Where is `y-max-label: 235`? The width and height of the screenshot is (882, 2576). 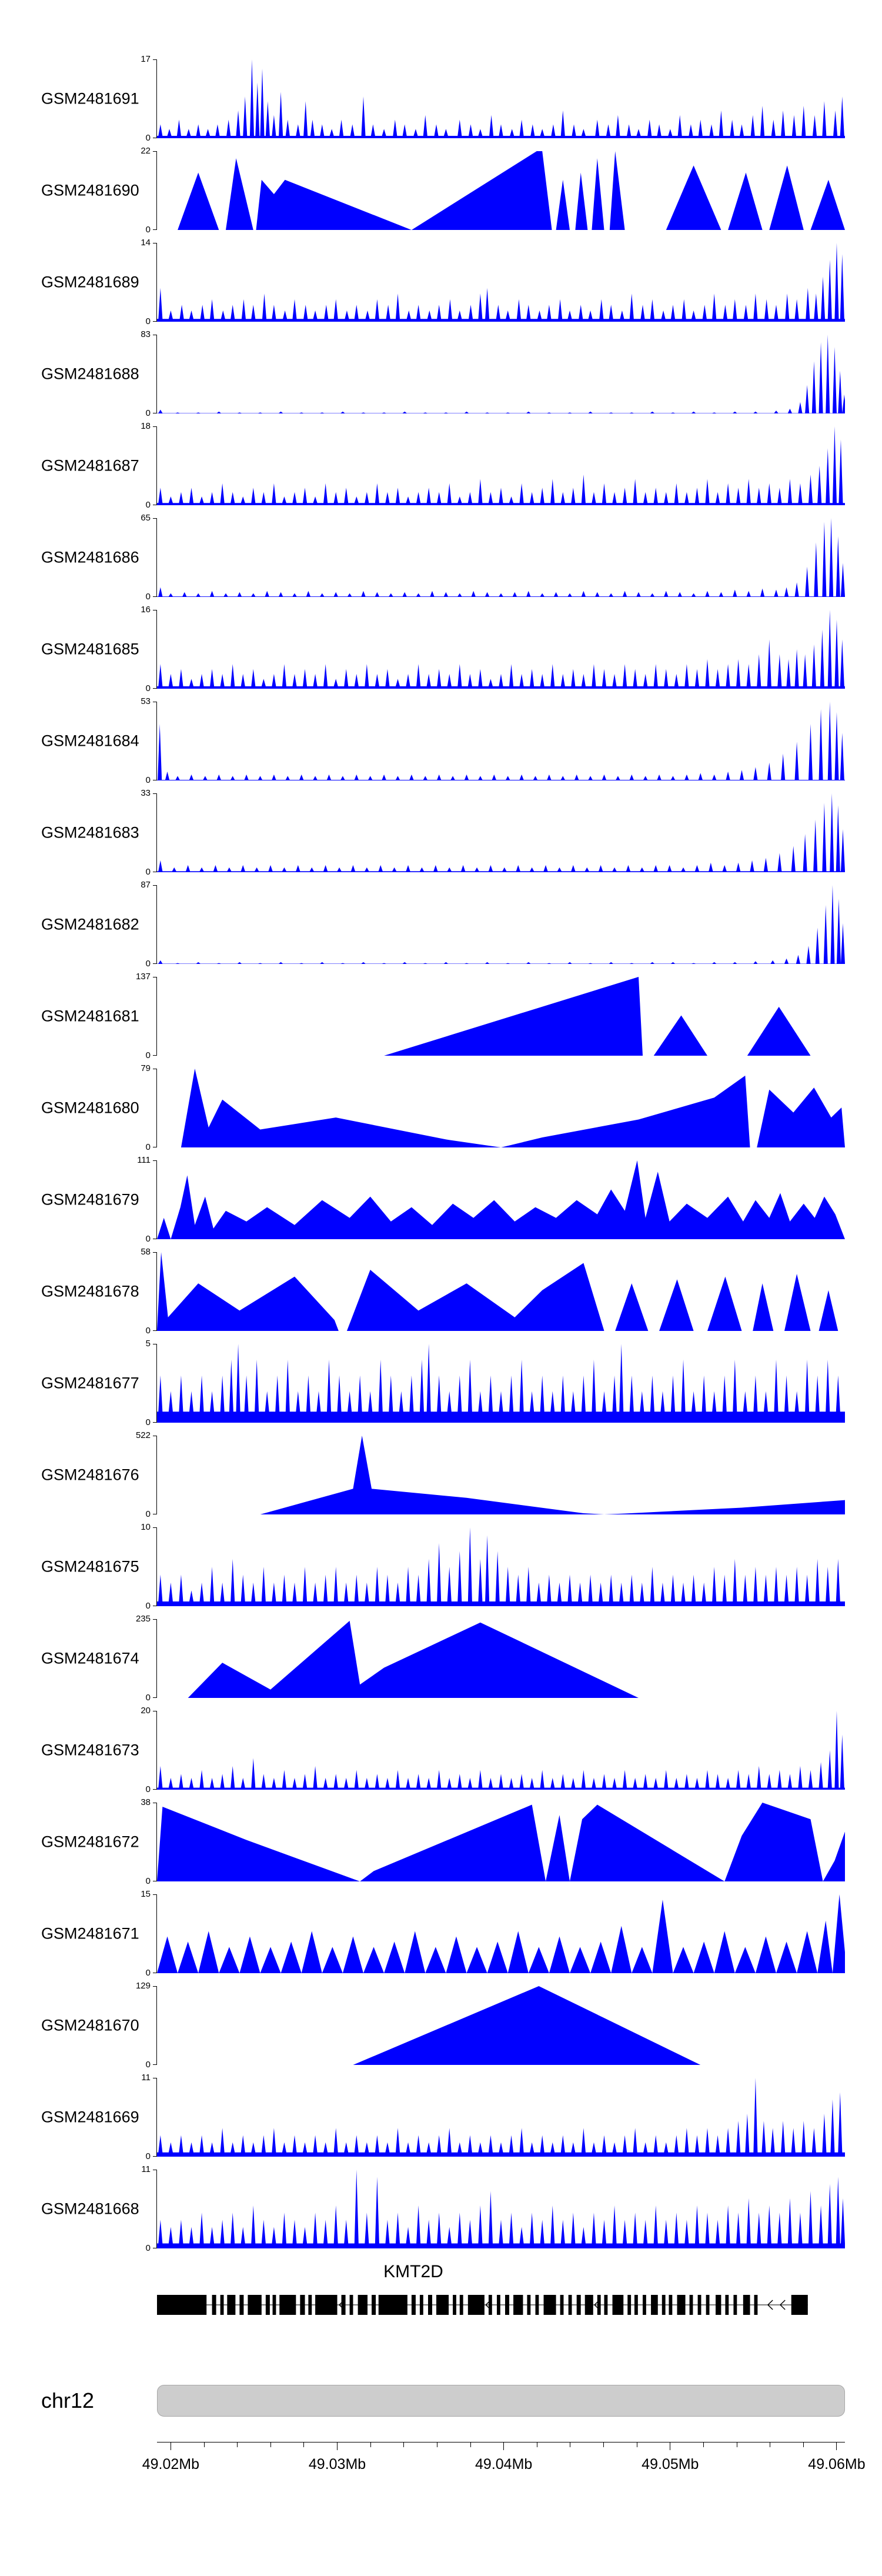
y-max-label: 235 is located at coordinates (143, 1619).